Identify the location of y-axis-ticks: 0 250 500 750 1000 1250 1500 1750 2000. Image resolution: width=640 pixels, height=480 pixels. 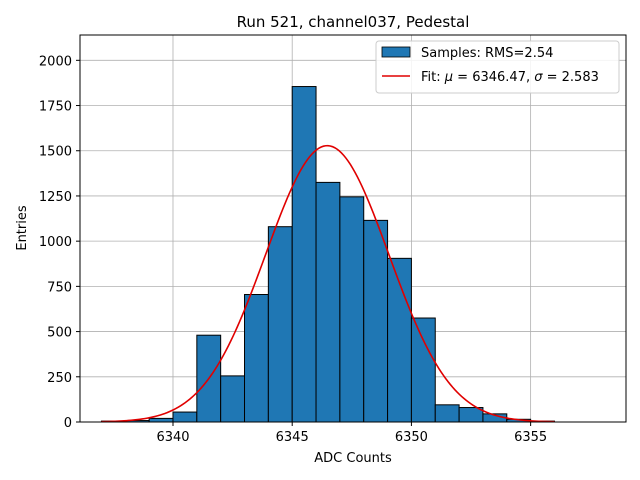
(59, 242).